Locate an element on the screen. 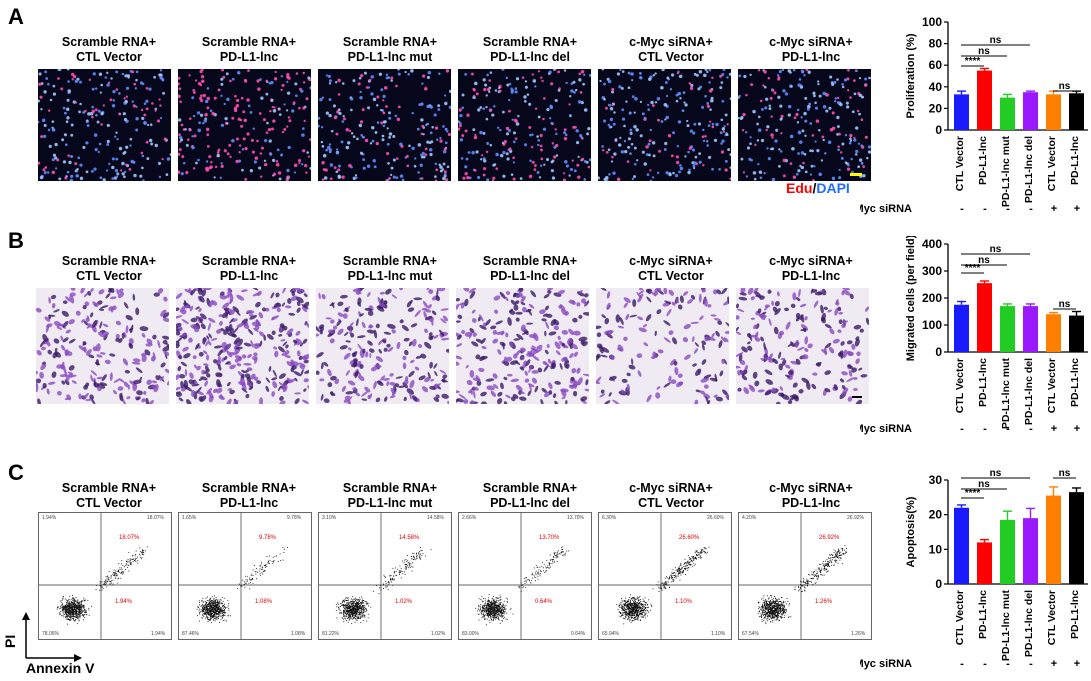 The width and height of the screenshot is (1091, 681). quadrant-ul-value: 4.20% is located at coordinates (749, 518).